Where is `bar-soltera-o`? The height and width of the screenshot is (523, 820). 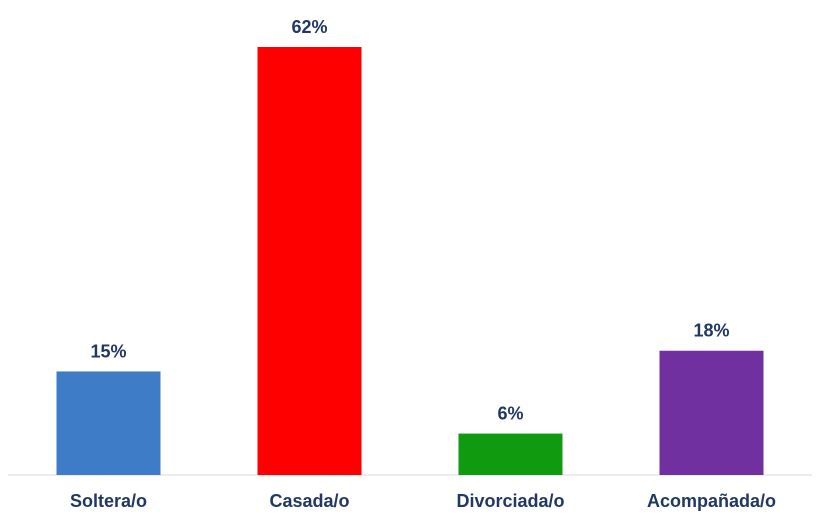 bar-soltera-o is located at coordinates (108, 423).